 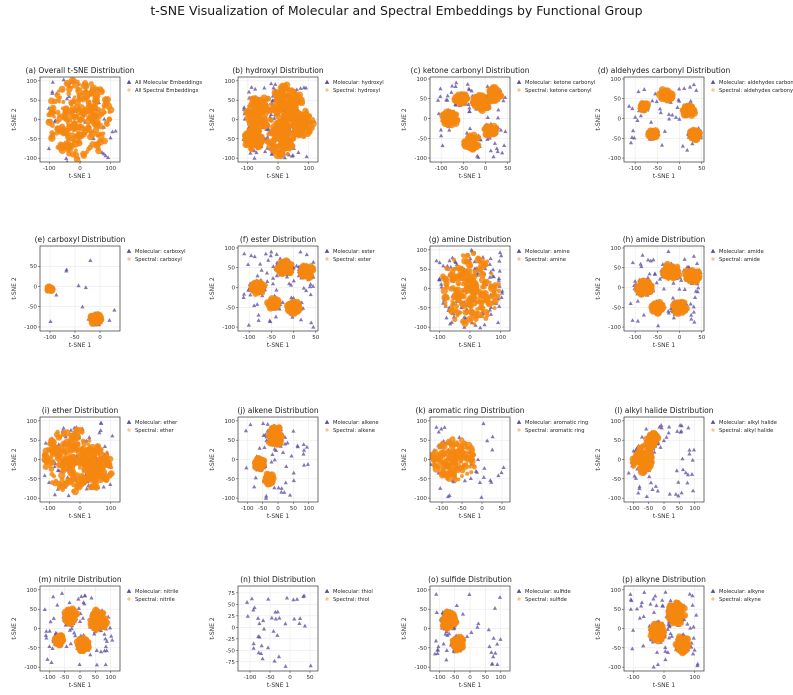 What do you see at coordinates (441, 169) in the screenshot?
I see `x-tick-label: -100` at bounding box center [441, 169].